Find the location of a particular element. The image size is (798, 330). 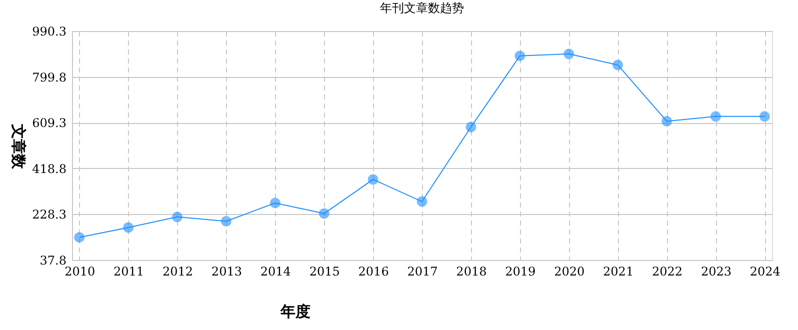

x-tick-label: 2014 is located at coordinates (276, 271).